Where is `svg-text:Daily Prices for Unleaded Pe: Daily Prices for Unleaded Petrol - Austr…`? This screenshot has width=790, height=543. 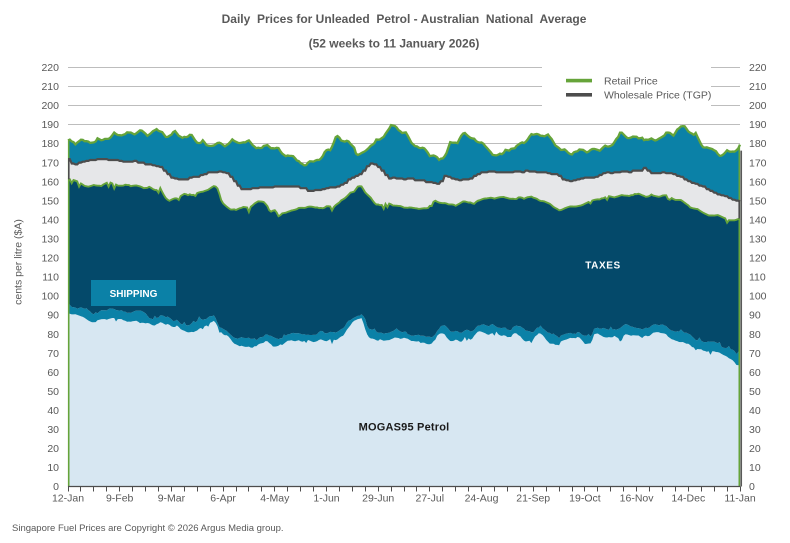
svg-text:Daily Prices for Unleaded Pe: Daily Prices for Unleaded Petrol - Austr… is located at coordinates (404, 19).